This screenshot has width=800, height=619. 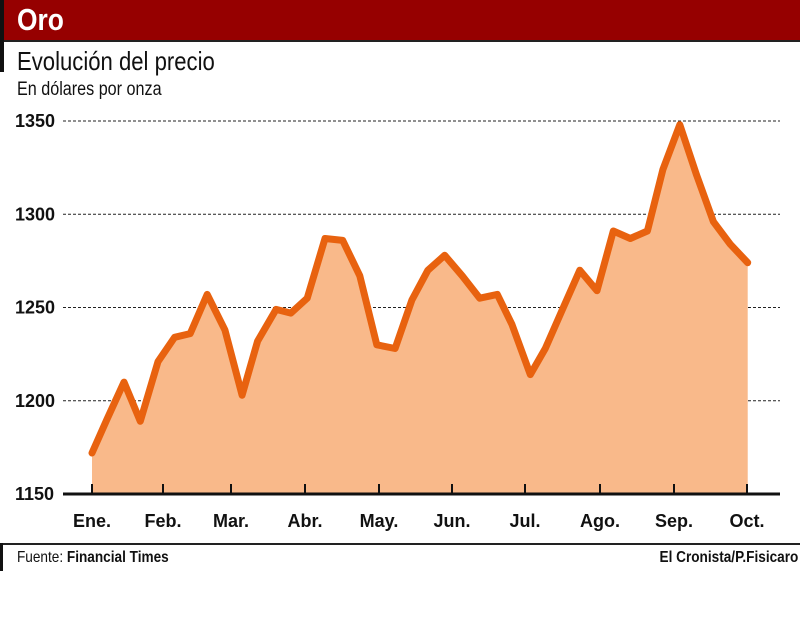 I want to click on source: Fuente: Financial Times, so click(x=93, y=558).